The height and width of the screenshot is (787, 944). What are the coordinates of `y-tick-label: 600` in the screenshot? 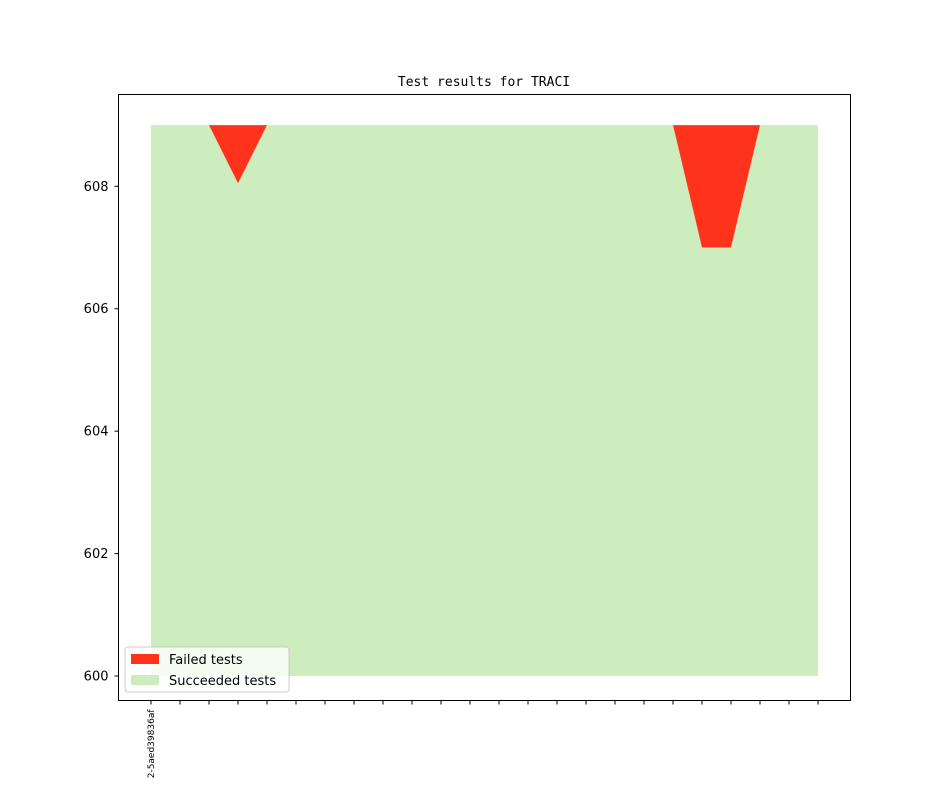 It's located at (96, 677).